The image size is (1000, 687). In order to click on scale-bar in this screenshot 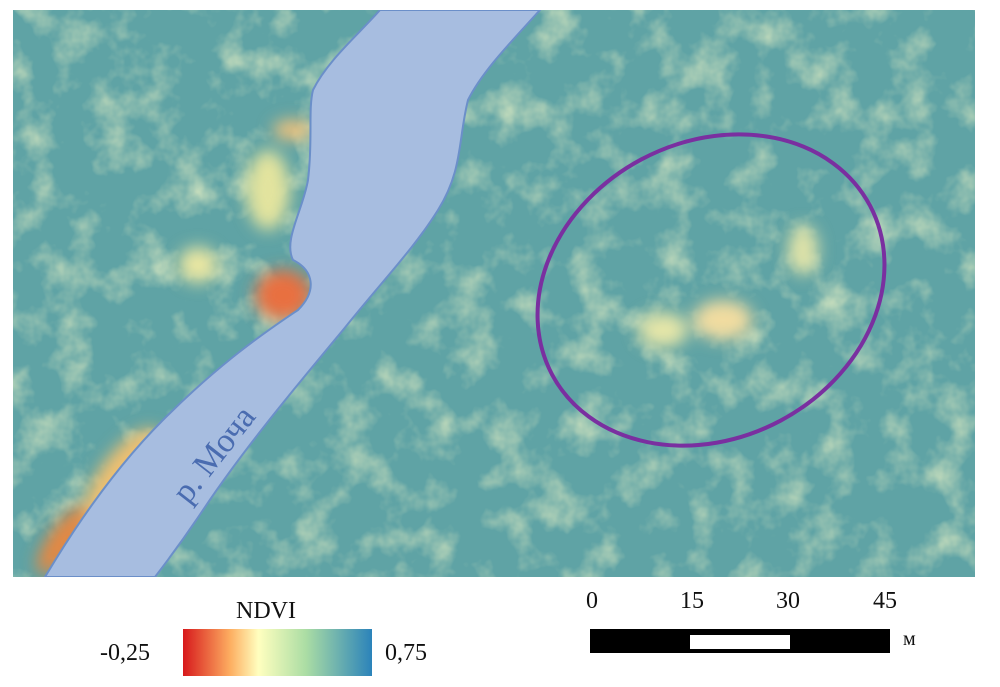, I will do `click(740, 641)`.